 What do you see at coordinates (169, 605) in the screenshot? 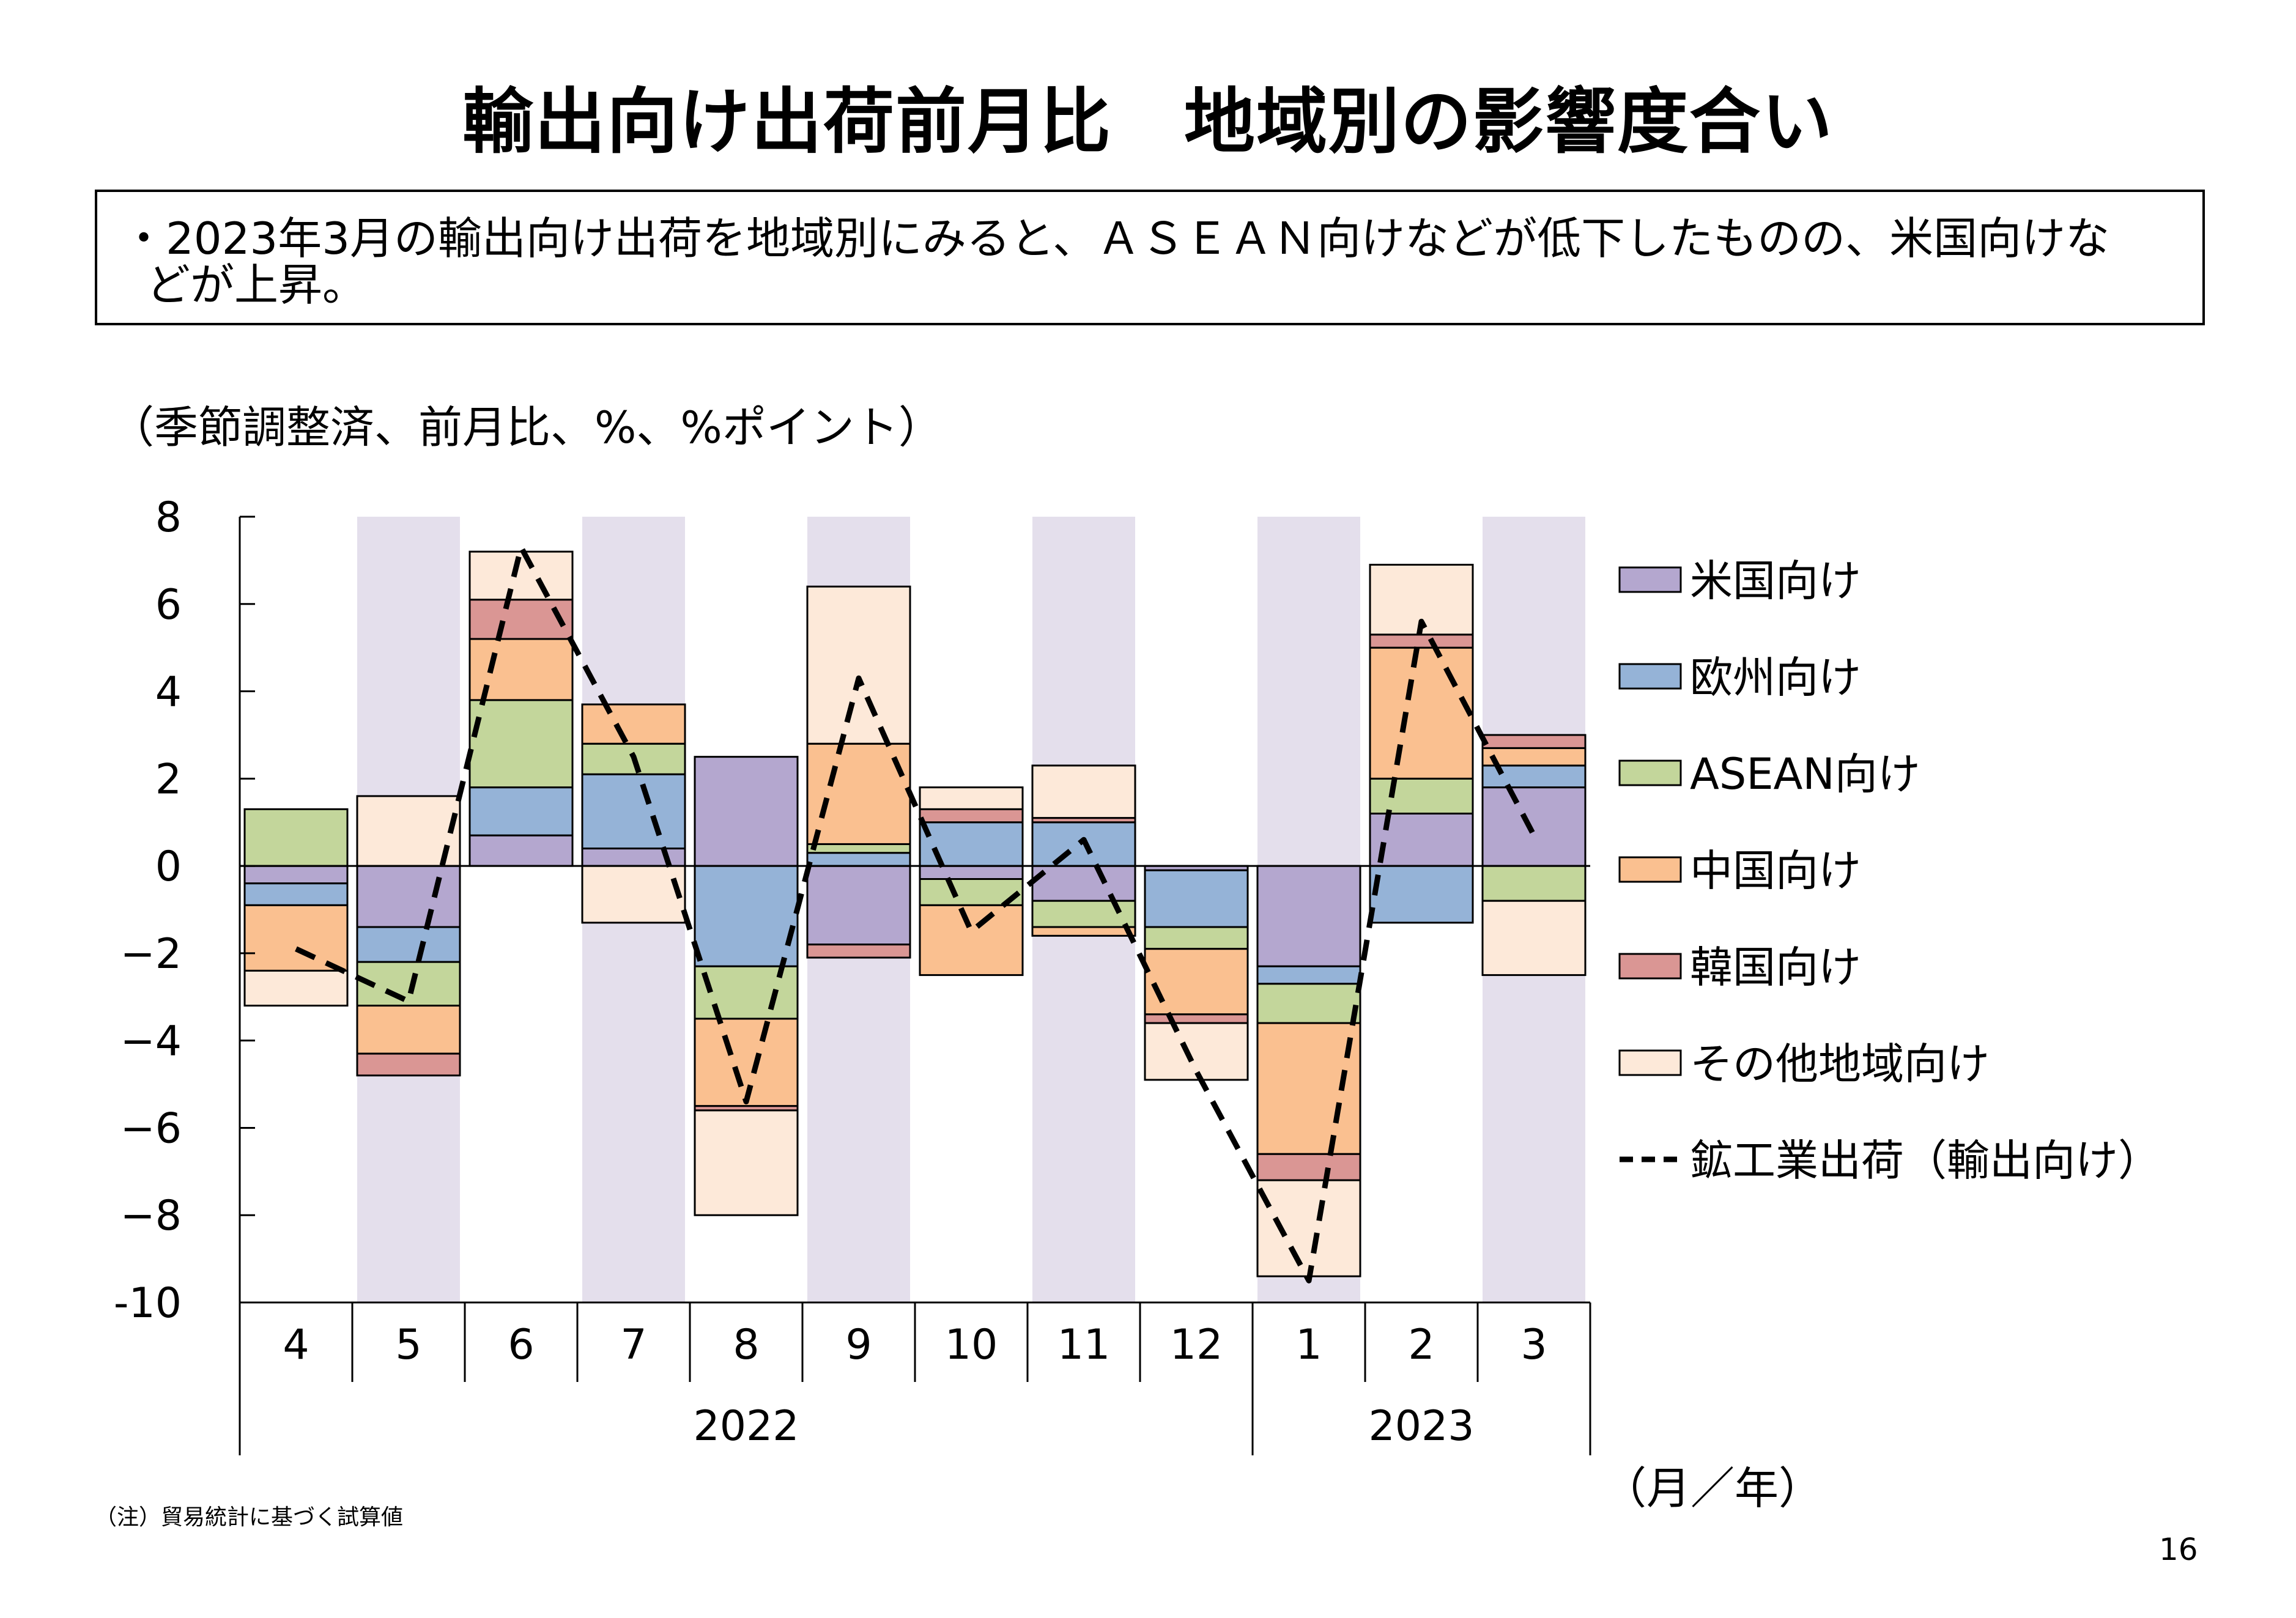
I see `y-tick-label: 6` at bounding box center [169, 605].